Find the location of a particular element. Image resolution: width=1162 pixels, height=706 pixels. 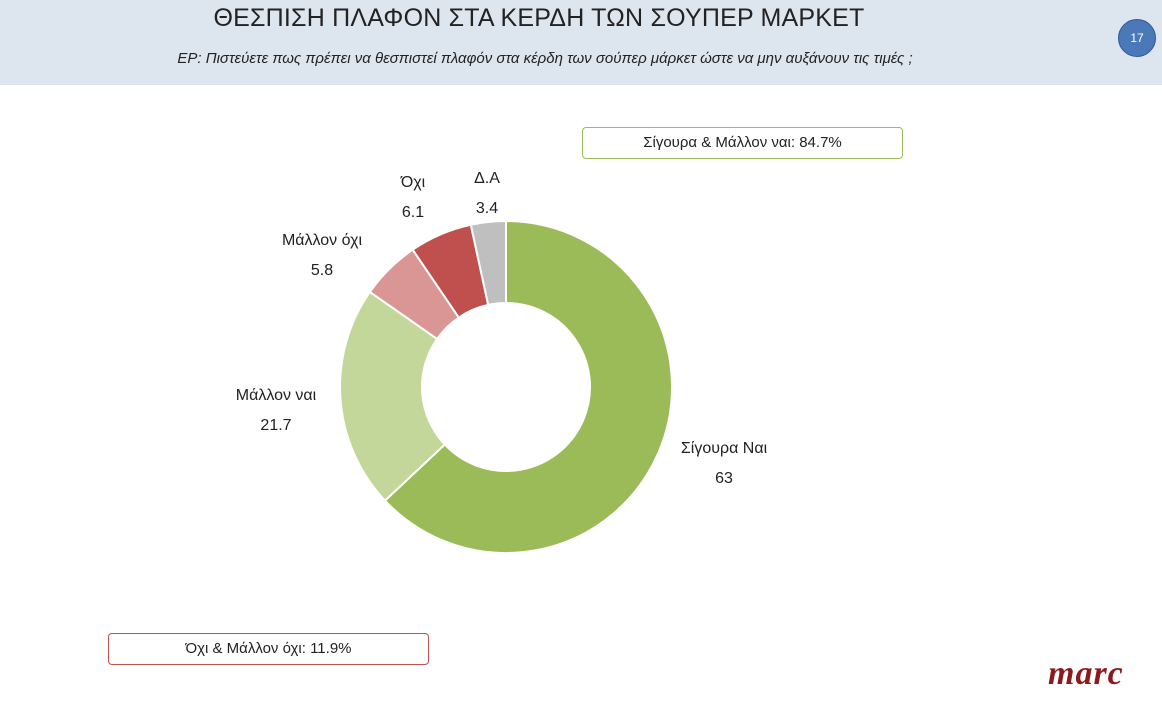

slice-value-label: 63 is located at coordinates (724, 478).